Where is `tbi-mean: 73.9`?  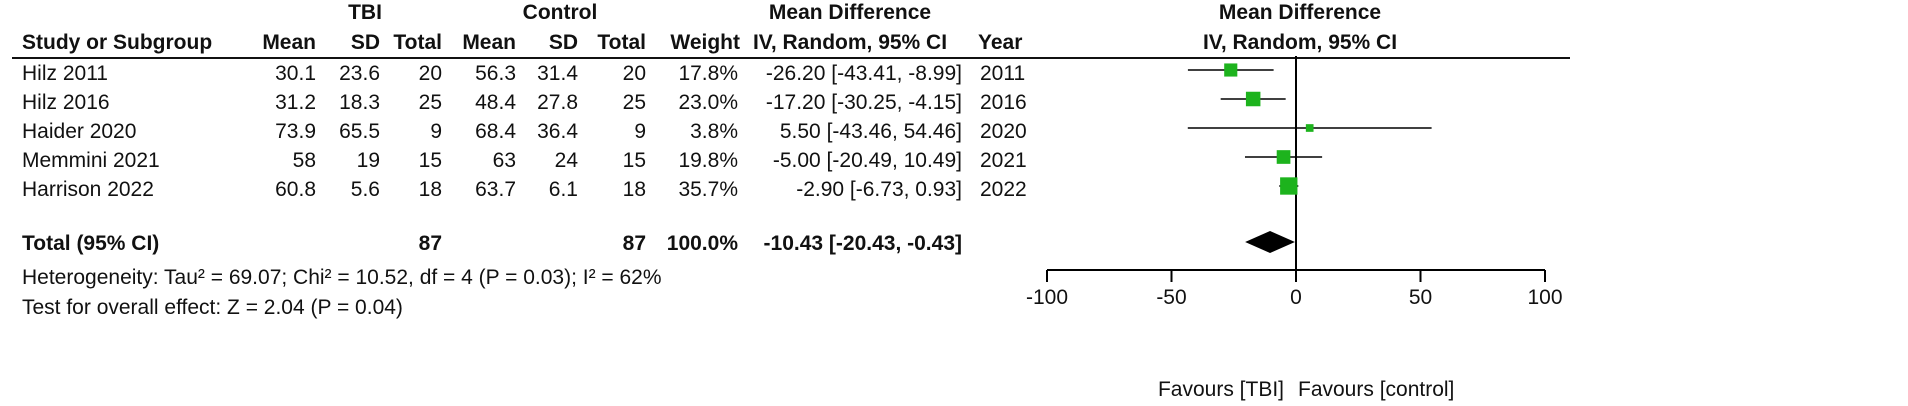 tbi-mean: 73.9 is located at coordinates (295, 131).